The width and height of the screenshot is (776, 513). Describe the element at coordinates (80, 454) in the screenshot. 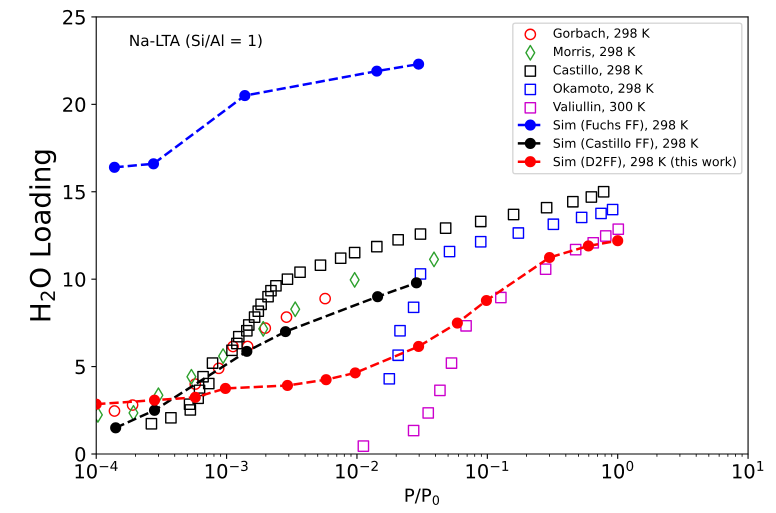

I see `y-tick-label: 0` at that location.